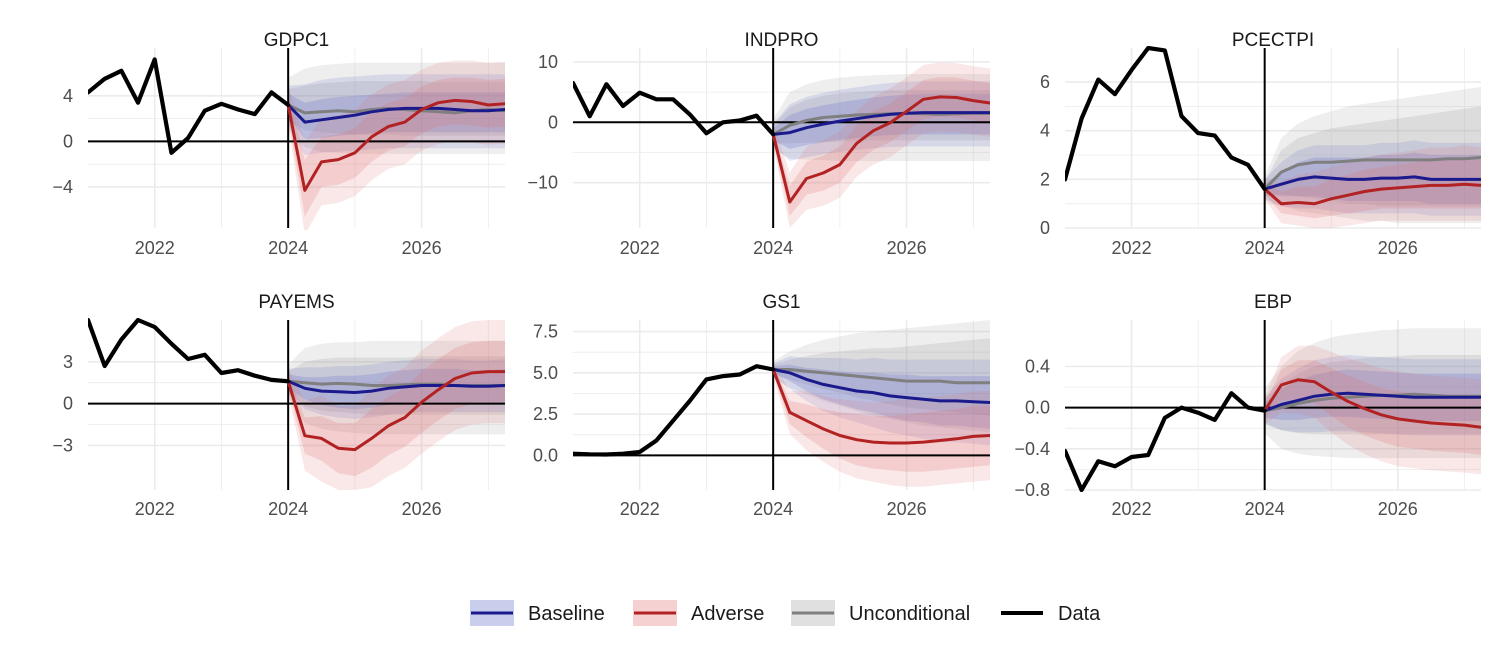 The image size is (1495, 654). I want to click on panel-title: PAYEMS, so click(296, 302).